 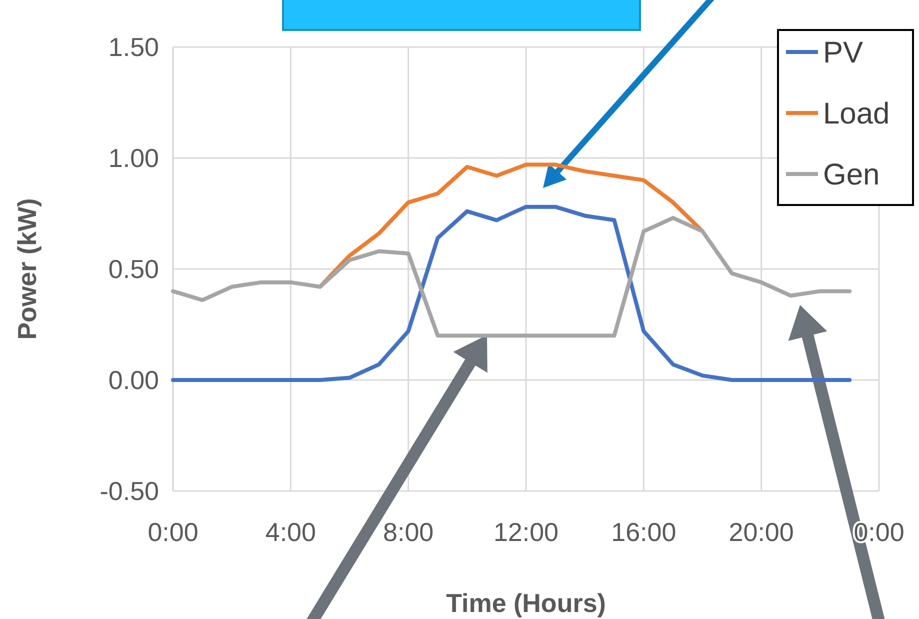 What do you see at coordinates (290, 532) in the screenshot?
I see `x-tick-label: 4:00` at bounding box center [290, 532].